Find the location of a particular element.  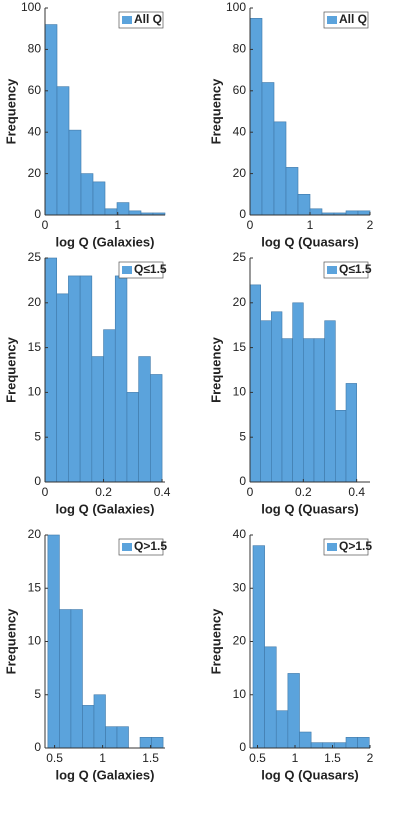

y-tick-label: 80 is located at coordinates (240, 49).